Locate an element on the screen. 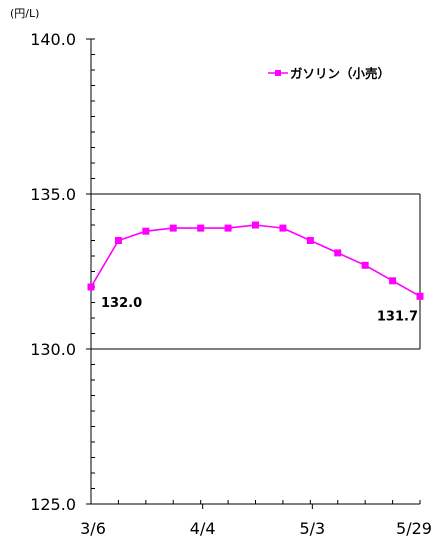 The image size is (436, 543). data-label: 131.7 is located at coordinates (397, 316).